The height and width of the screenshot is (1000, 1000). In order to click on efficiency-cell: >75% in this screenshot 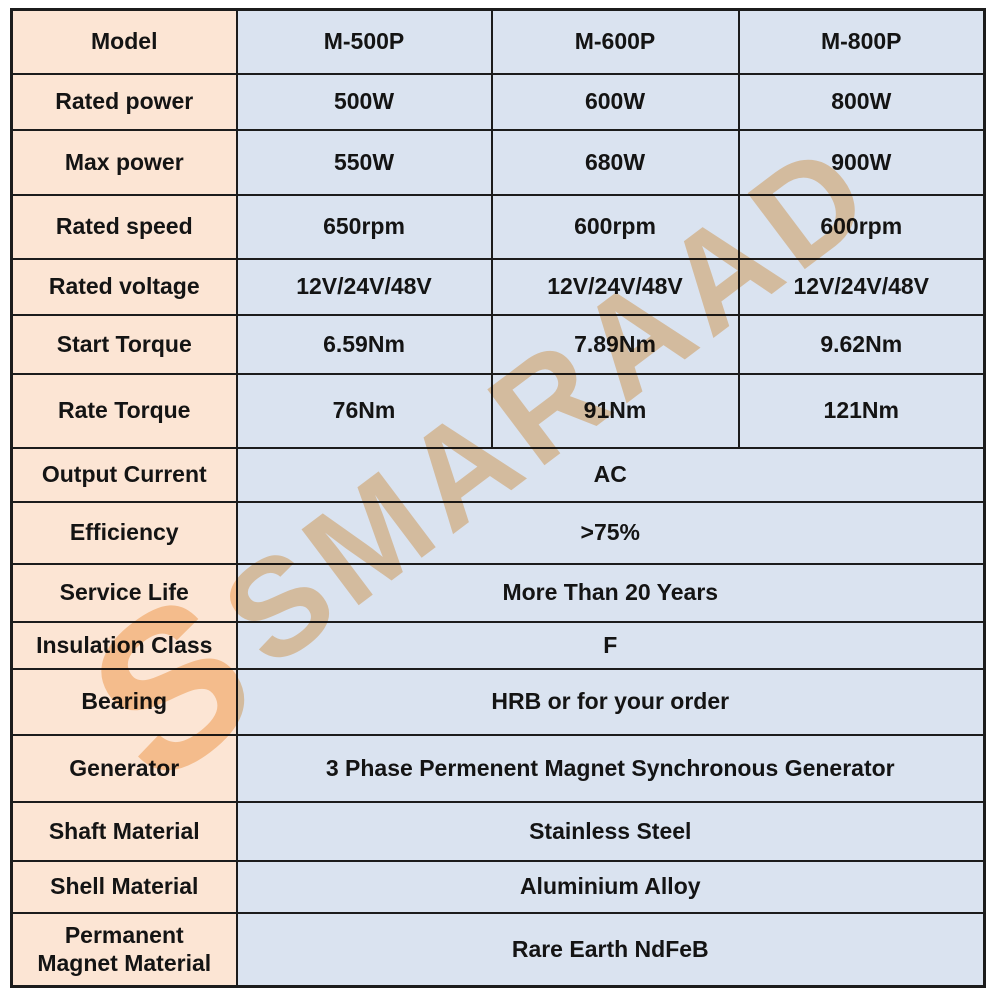, I will do `click(610, 532)`.